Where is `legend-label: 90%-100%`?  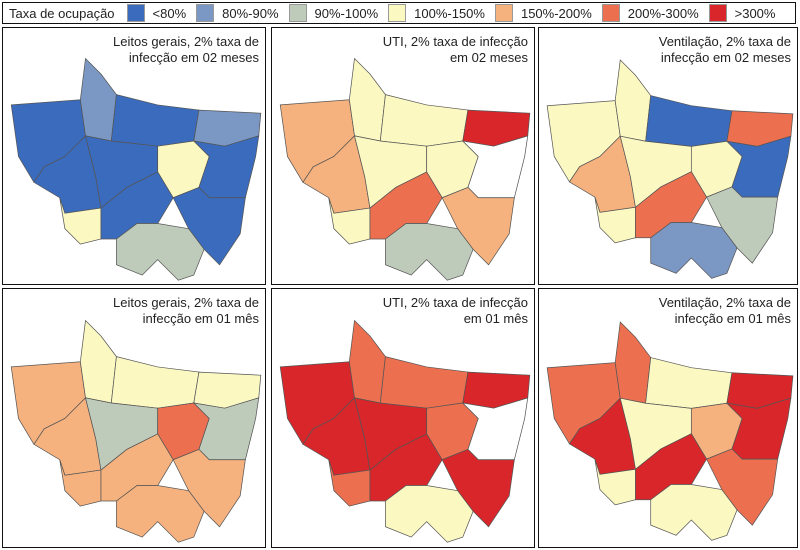
legend-label: 90%-100% is located at coordinates (346, 13).